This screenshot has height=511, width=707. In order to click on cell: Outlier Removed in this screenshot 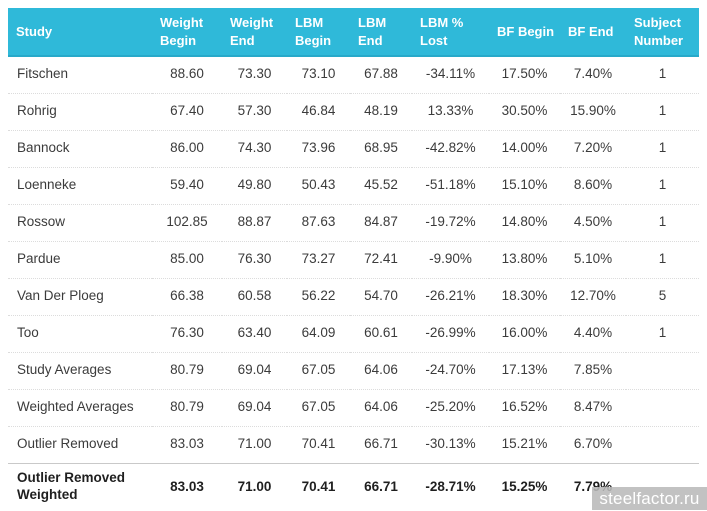, I will do `click(80, 444)`.